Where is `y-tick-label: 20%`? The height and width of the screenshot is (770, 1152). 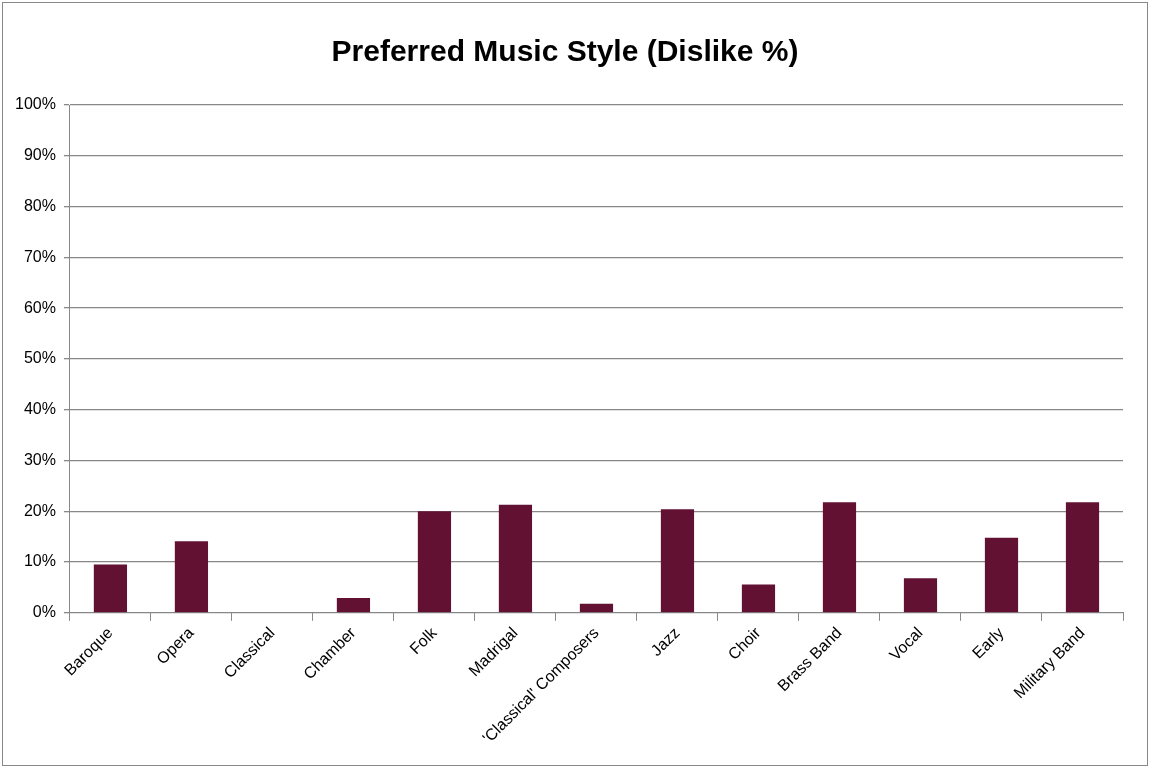 y-tick-label: 20% is located at coordinates (39, 510).